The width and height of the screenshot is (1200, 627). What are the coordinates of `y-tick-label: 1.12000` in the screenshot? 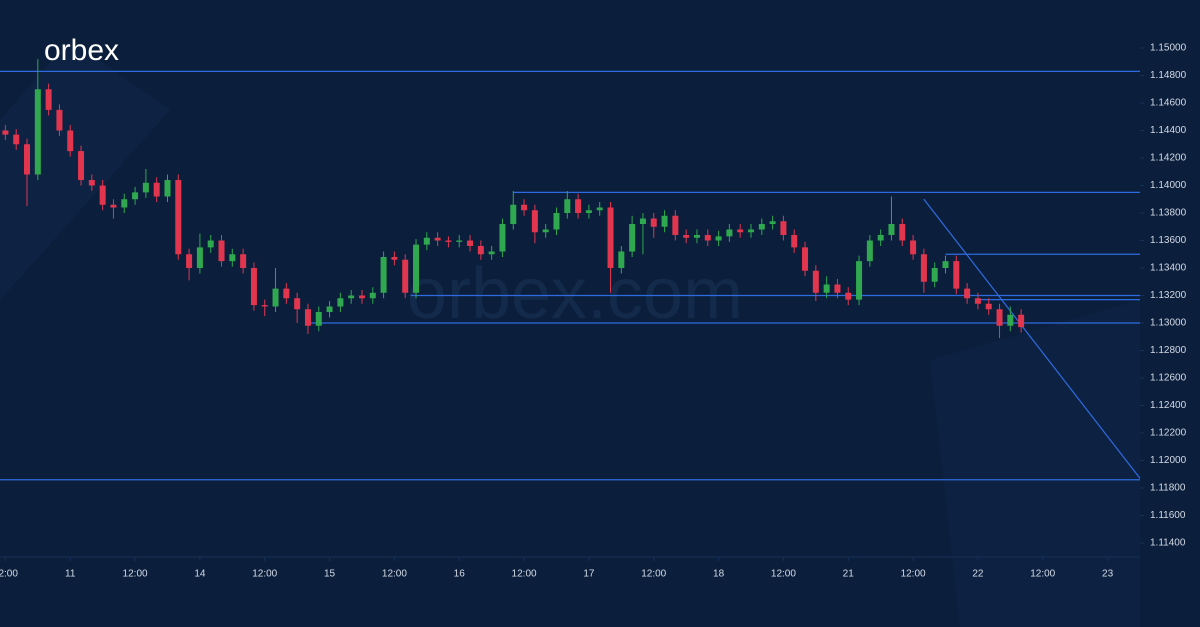 It's located at (1168, 460).